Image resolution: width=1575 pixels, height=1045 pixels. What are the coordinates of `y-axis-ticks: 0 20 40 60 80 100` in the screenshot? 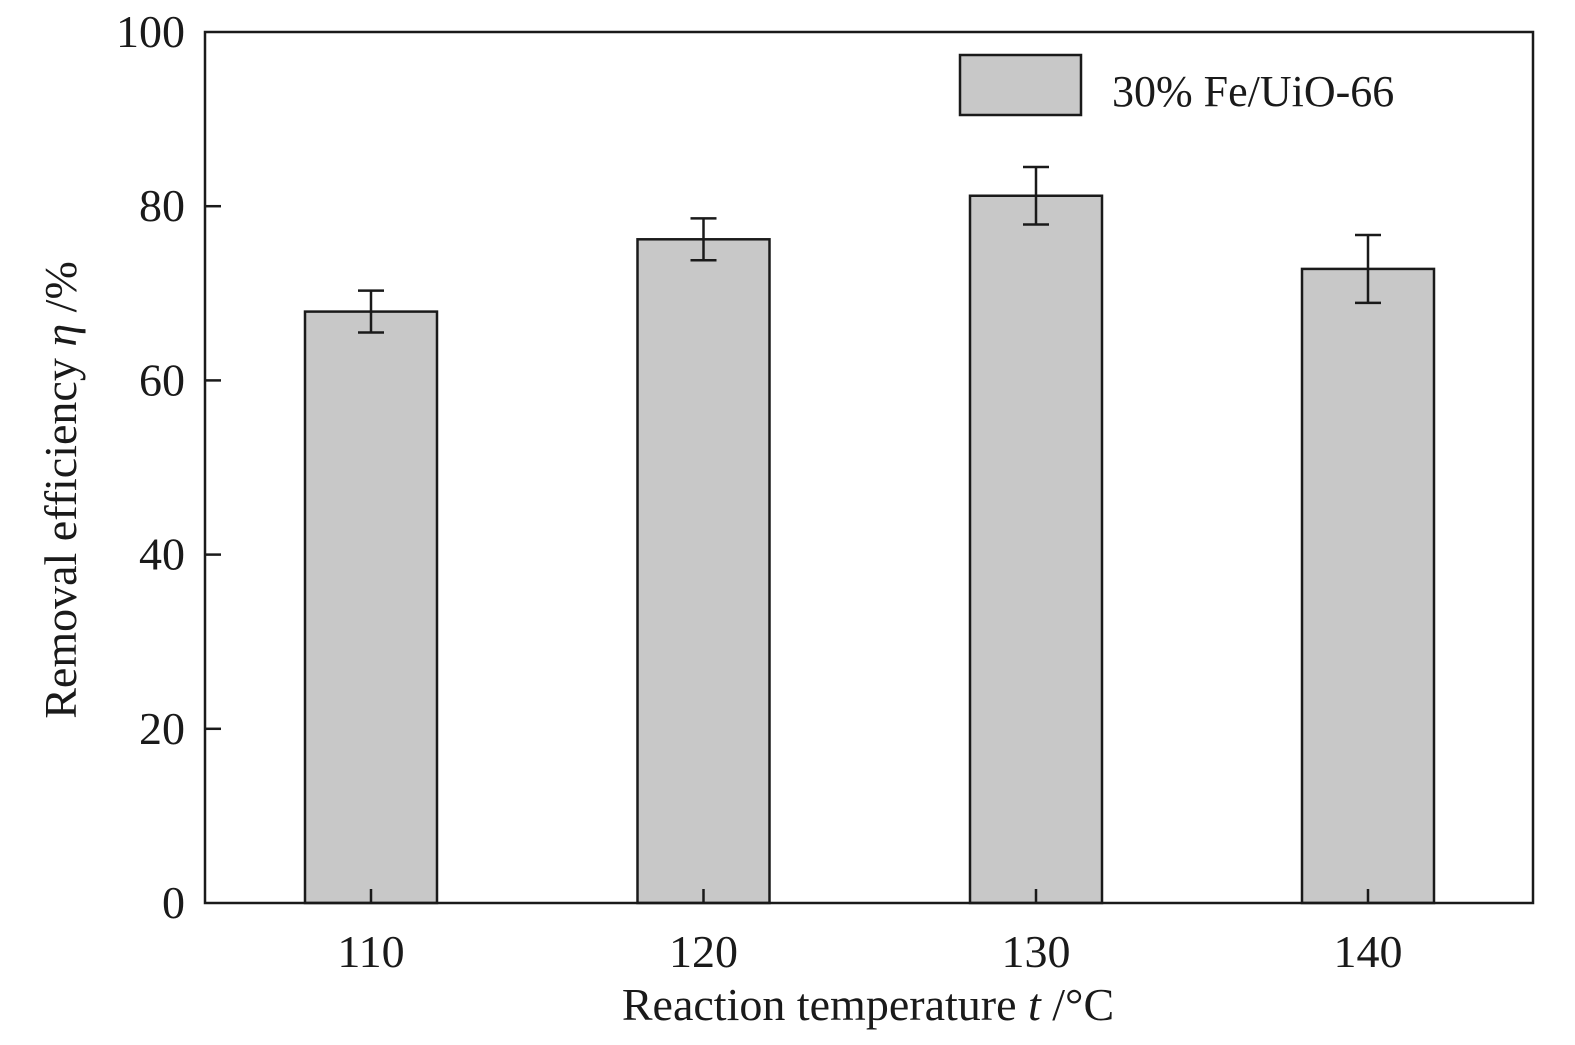 It's located at (168, 467).